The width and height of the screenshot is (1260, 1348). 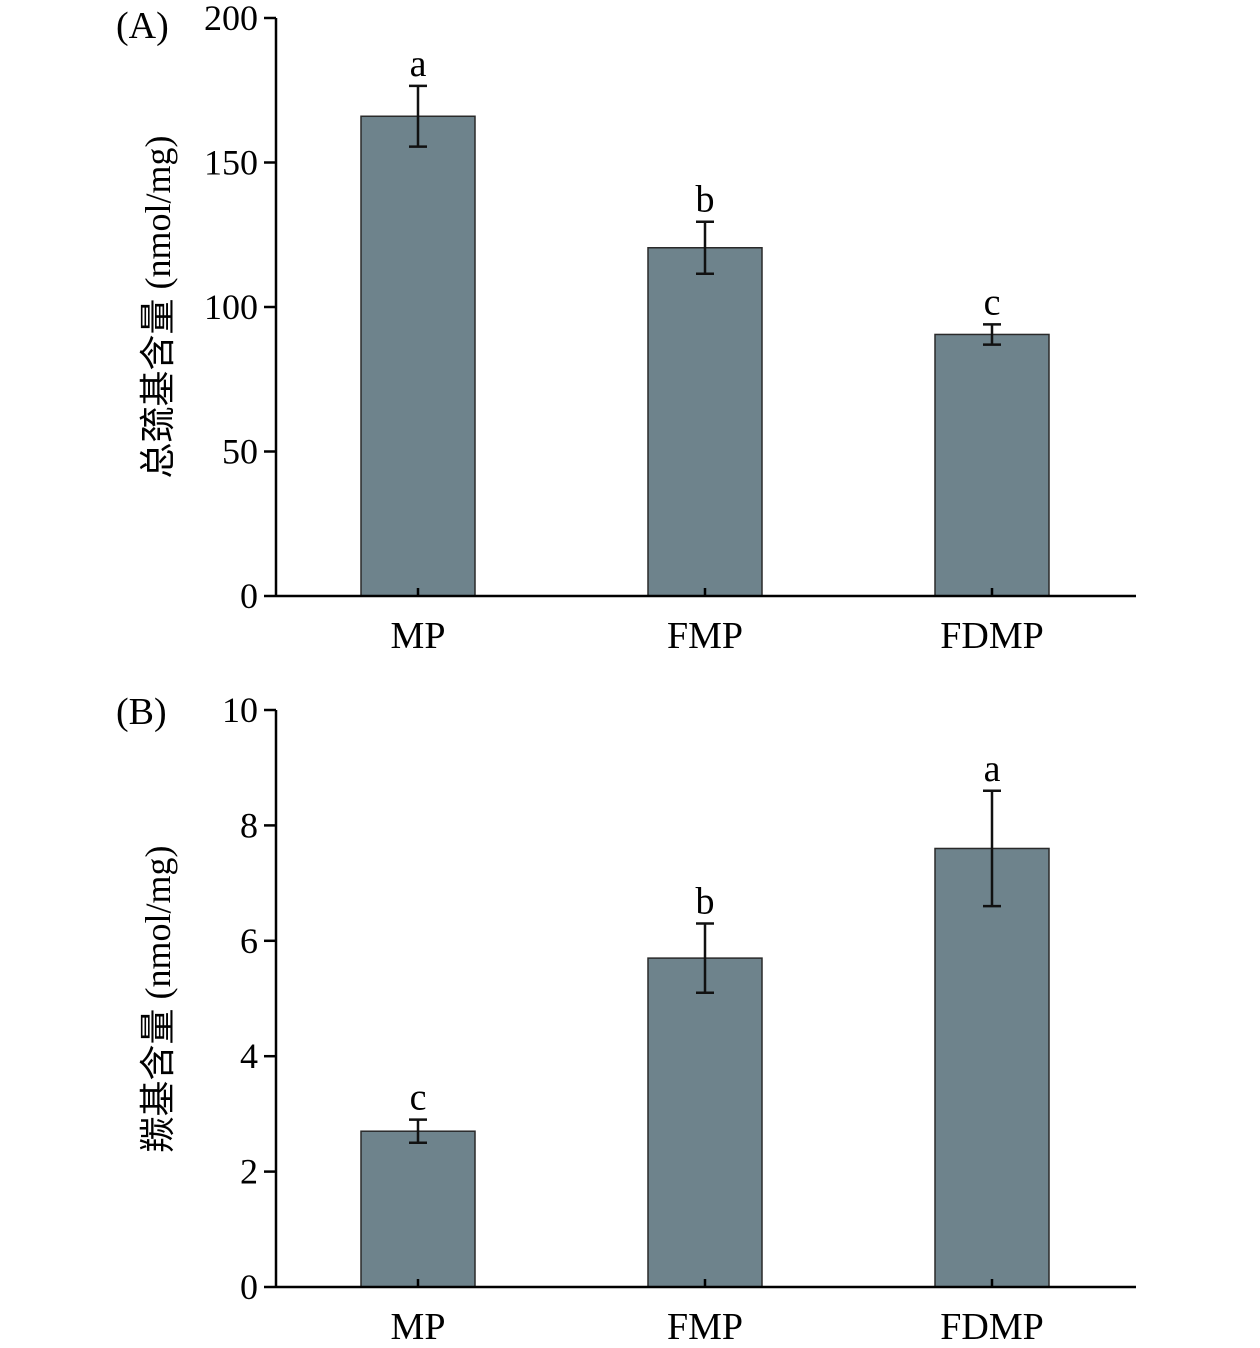 I want to click on panel-a-y-tick-label: 0, so click(x=249, y=596).